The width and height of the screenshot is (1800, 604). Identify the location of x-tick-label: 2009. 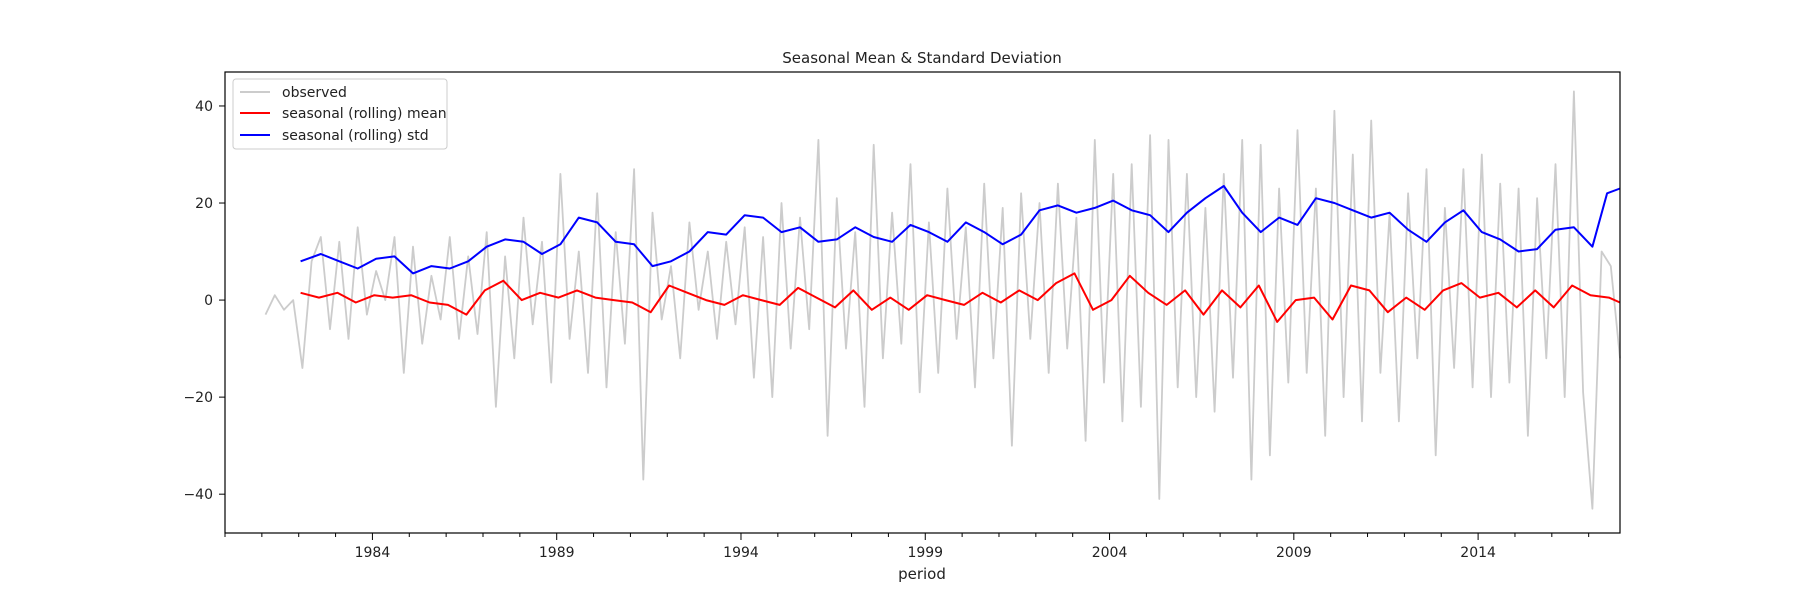
(1294, 553).